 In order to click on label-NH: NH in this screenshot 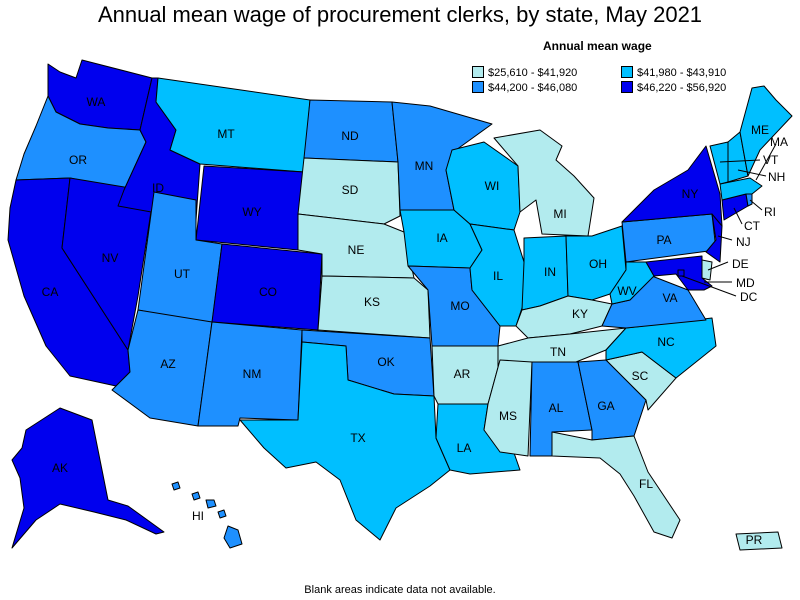, I will do `click(776, 177)`.